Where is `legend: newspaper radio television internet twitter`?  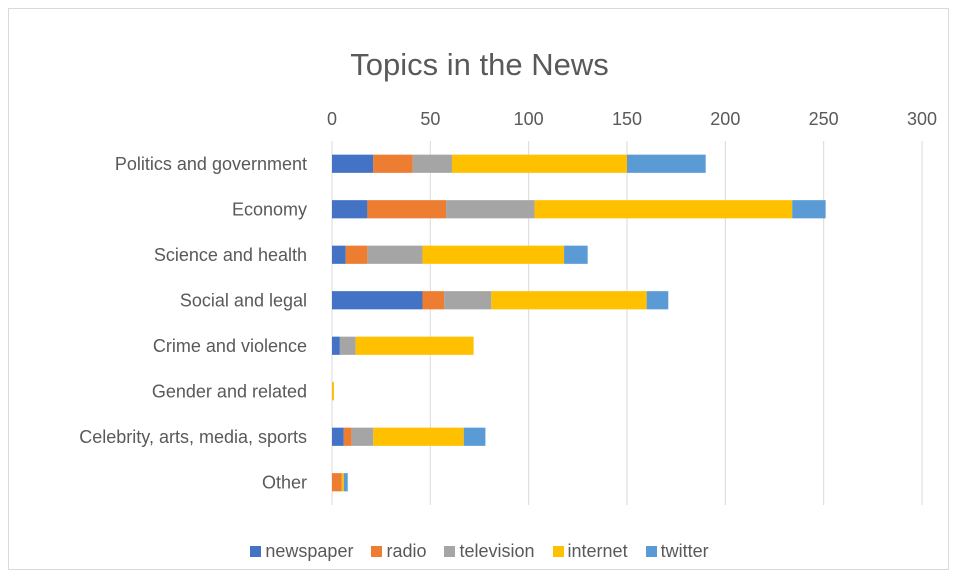 legend: newspaper radio television internet twitter is located at coordinates (479, 551).